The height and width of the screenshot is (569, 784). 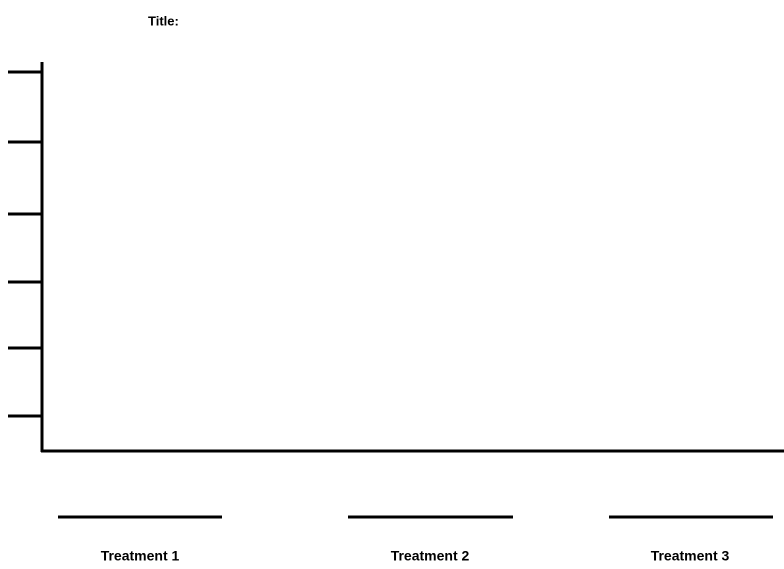 I want to click on label: Treatment 1, so click(x=140, y=556).